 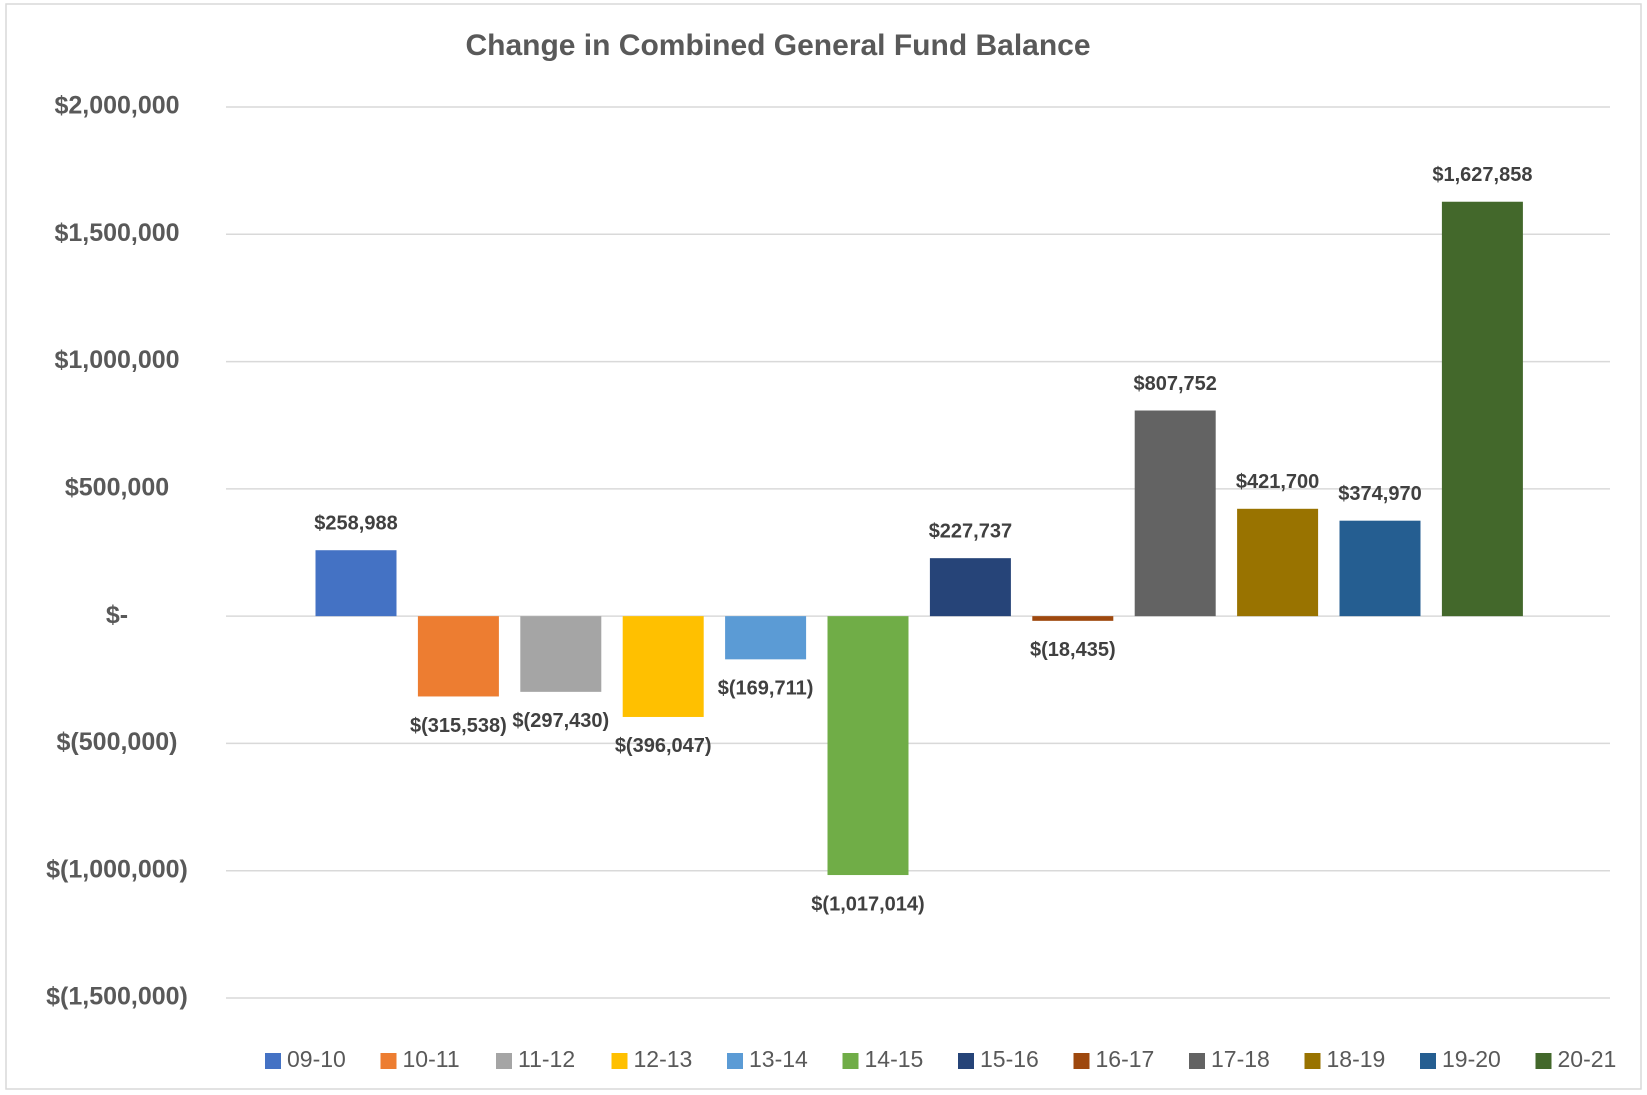 I want to click on legend-label: 17-18, so click(x=1240, y=1059).